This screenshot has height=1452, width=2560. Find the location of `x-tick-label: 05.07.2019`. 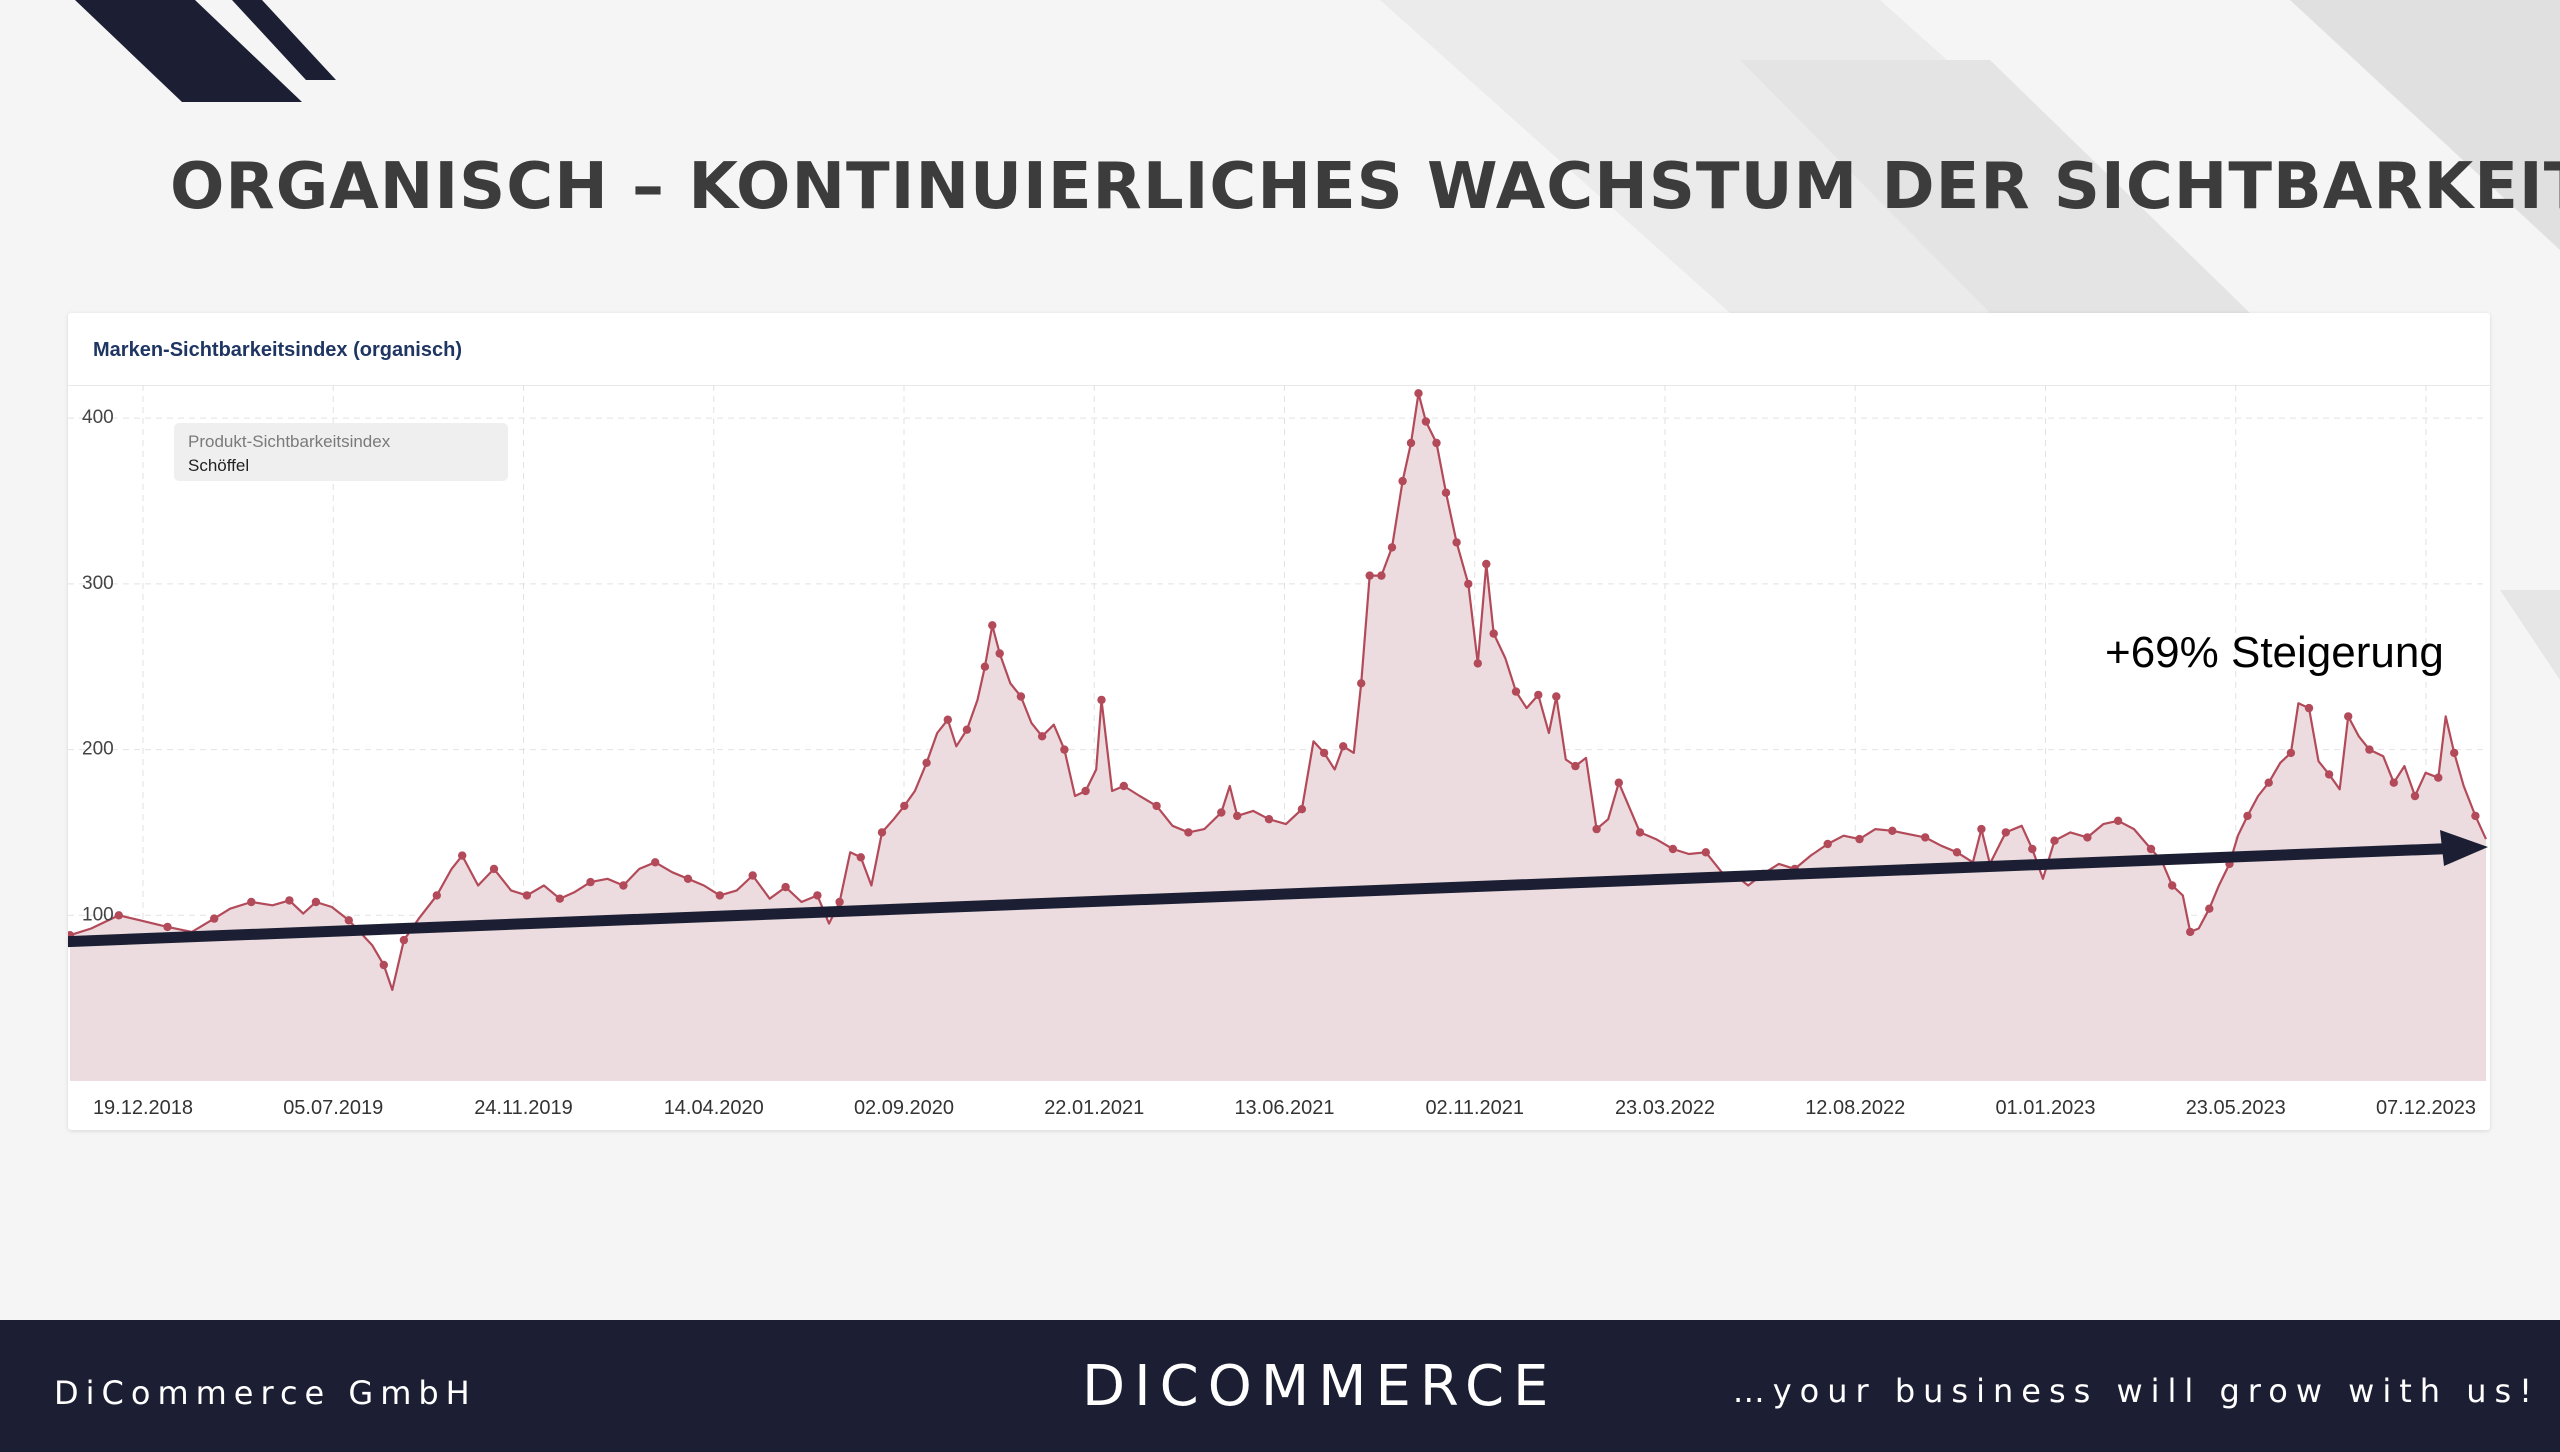

x-tick-label: 05.07.2019 is located at coordinates (333, 1108).